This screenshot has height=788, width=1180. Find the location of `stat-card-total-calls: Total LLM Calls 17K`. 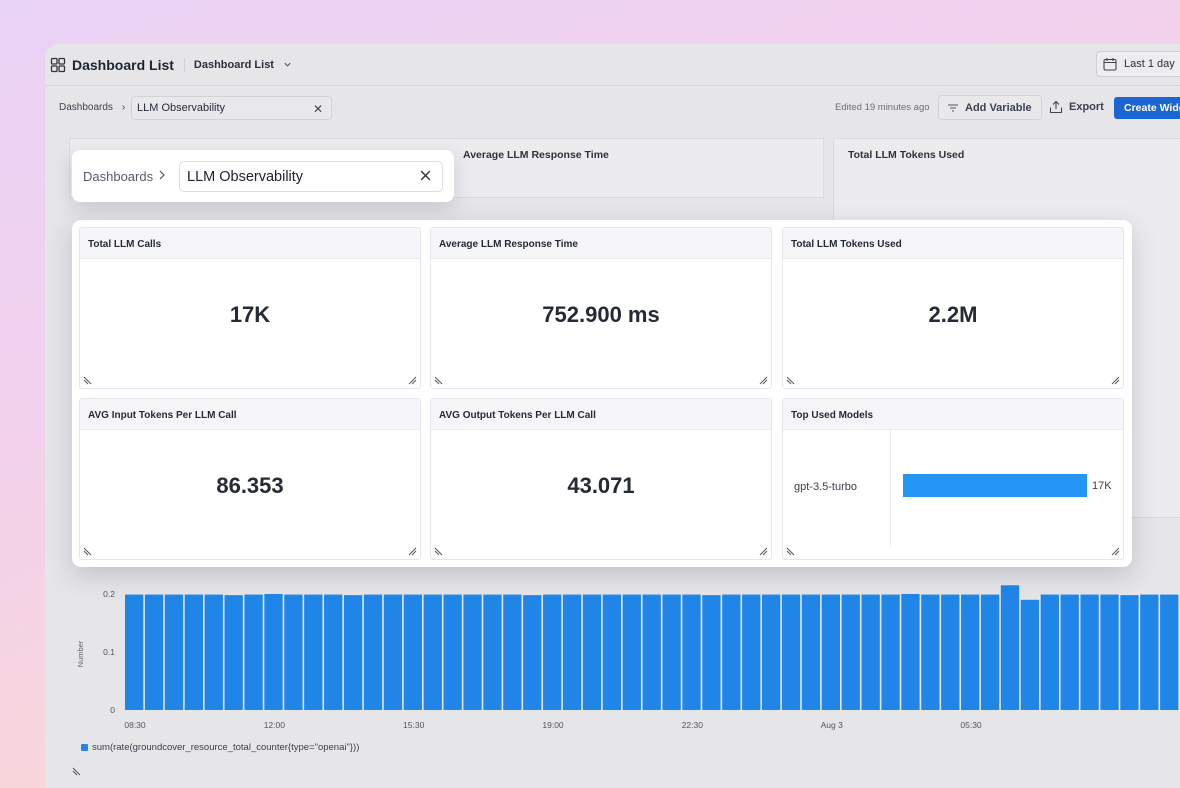

stat-card-total-calls: Total LLM Calls 17K is located at coordinates (250, 308).